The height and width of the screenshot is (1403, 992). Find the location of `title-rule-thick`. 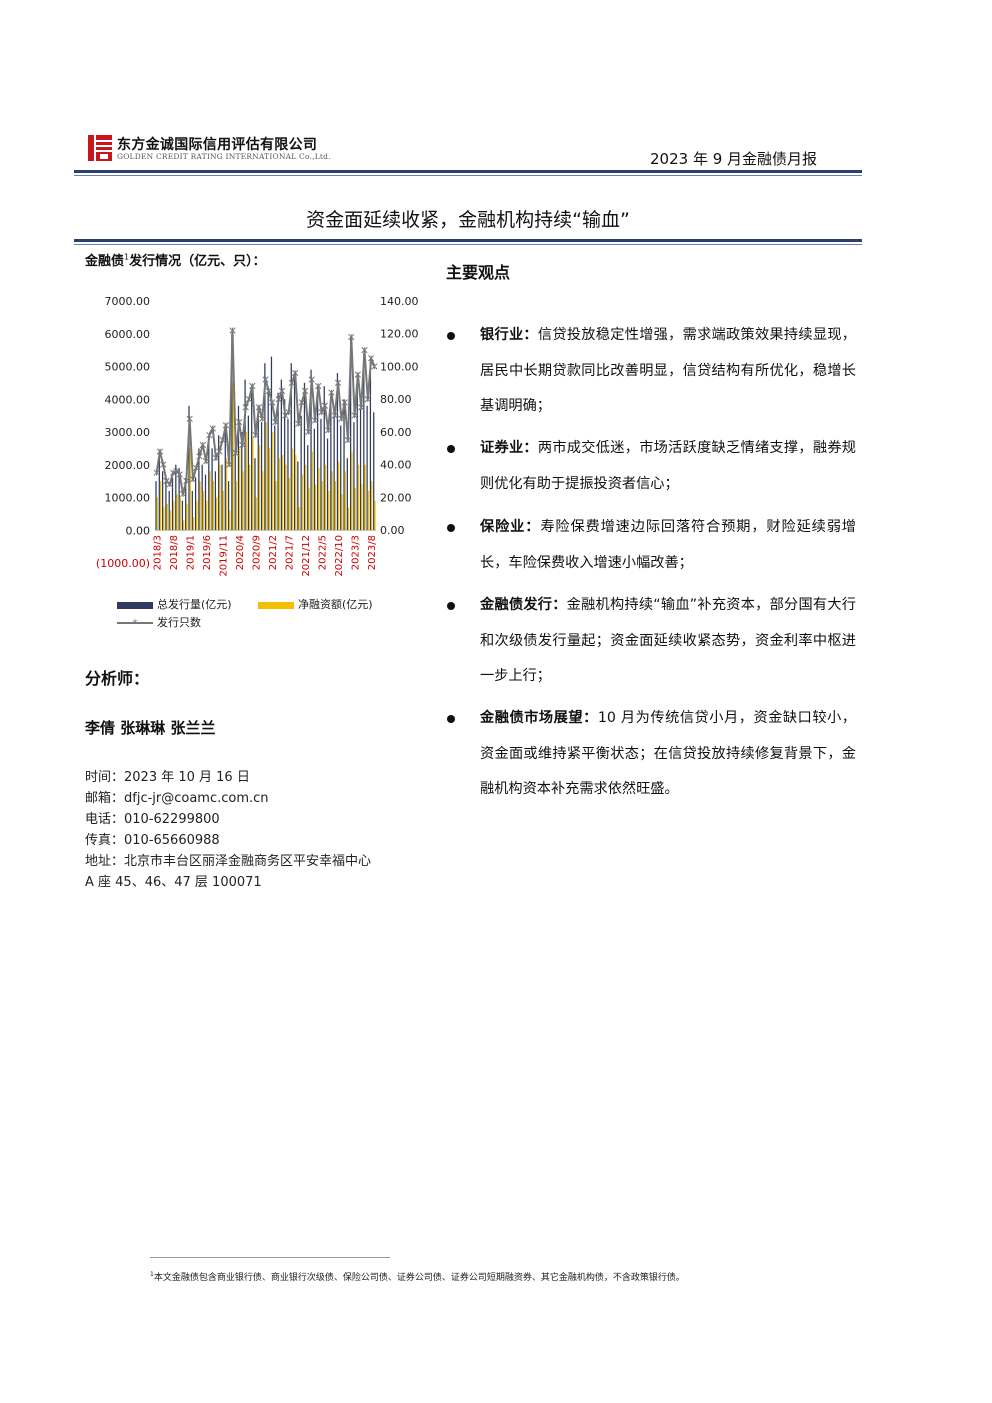

title-rule-thick is located at coordinates (468, 240).